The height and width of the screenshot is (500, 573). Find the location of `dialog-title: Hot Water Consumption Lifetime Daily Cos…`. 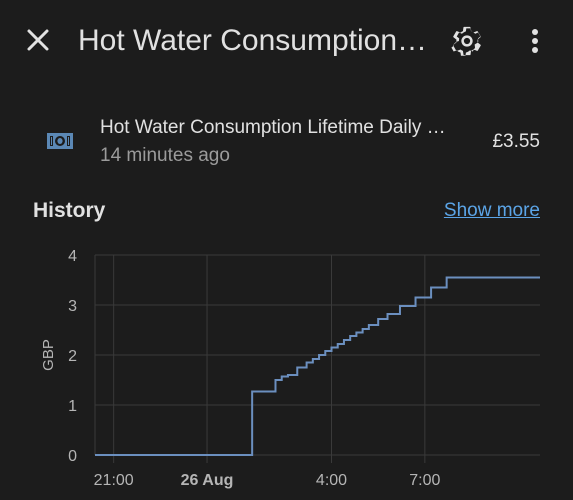

dialog-title: Hot Water Consumption Lifetime Daily Cos… is located at coordinates (254, 40).